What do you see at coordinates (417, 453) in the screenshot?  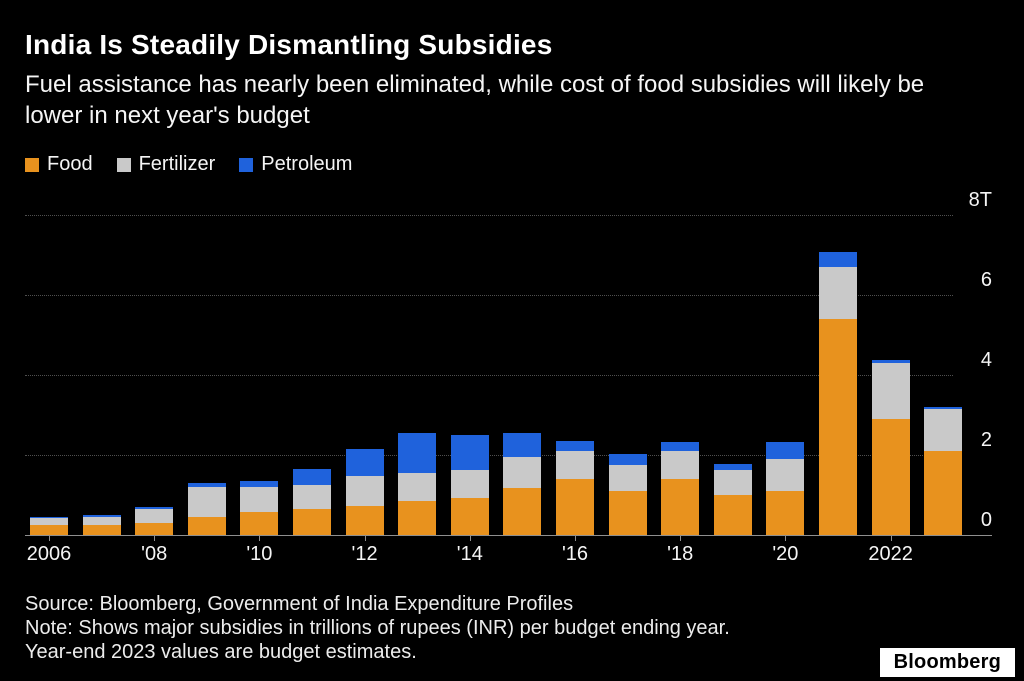 I see `bar-2013-petroleum` at bounding box center [417, 453].